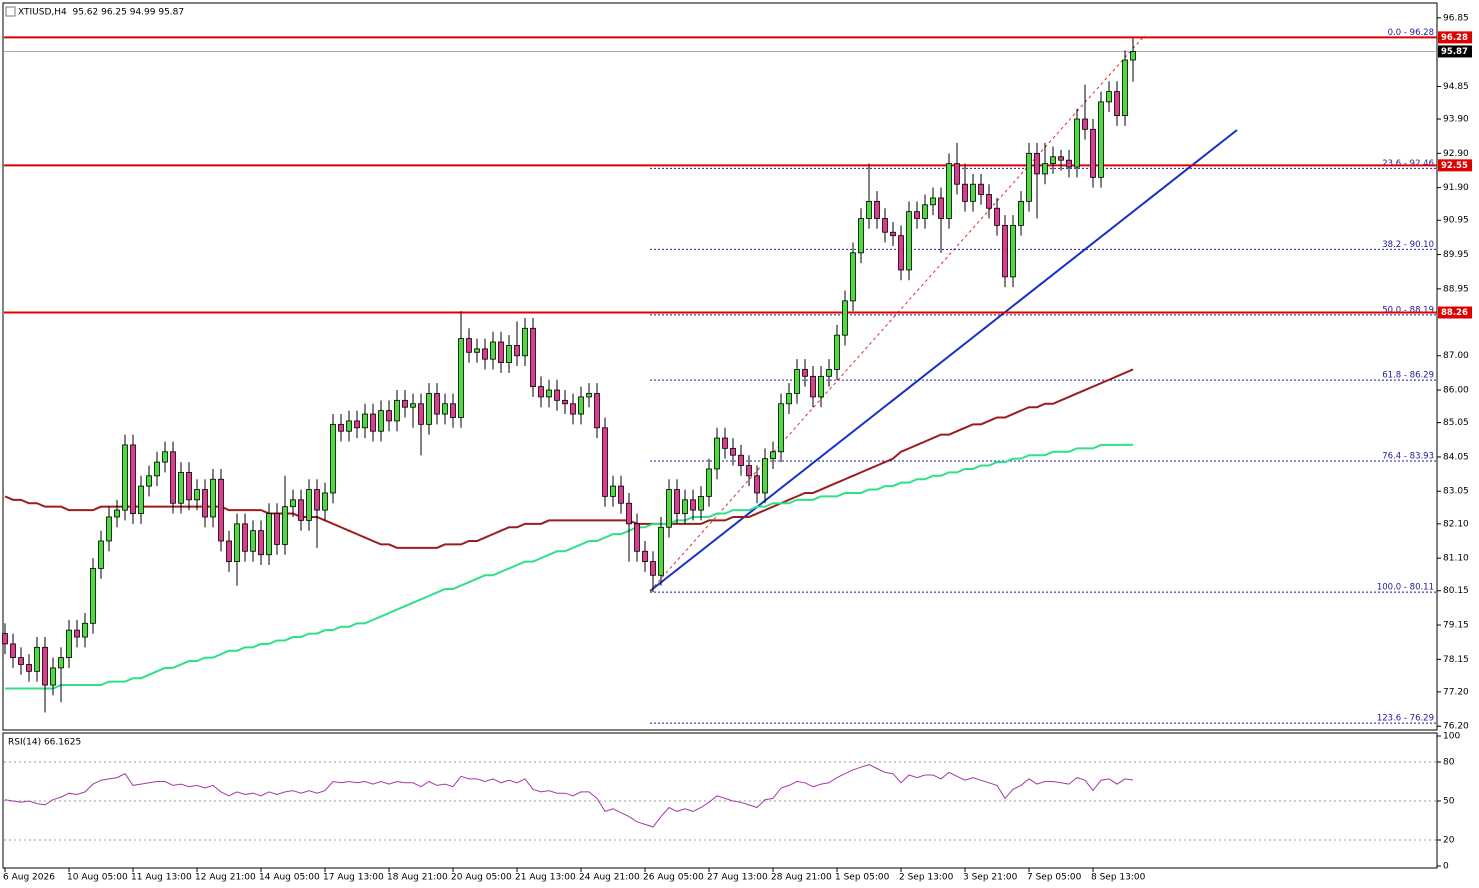 The width and height of the screenshot is (1479, 888). What do you see at coordinates (545, 878) in the screenshot?
I see `x-tick-label: 21 Aug 13:00` at bounding box center [545, 878].